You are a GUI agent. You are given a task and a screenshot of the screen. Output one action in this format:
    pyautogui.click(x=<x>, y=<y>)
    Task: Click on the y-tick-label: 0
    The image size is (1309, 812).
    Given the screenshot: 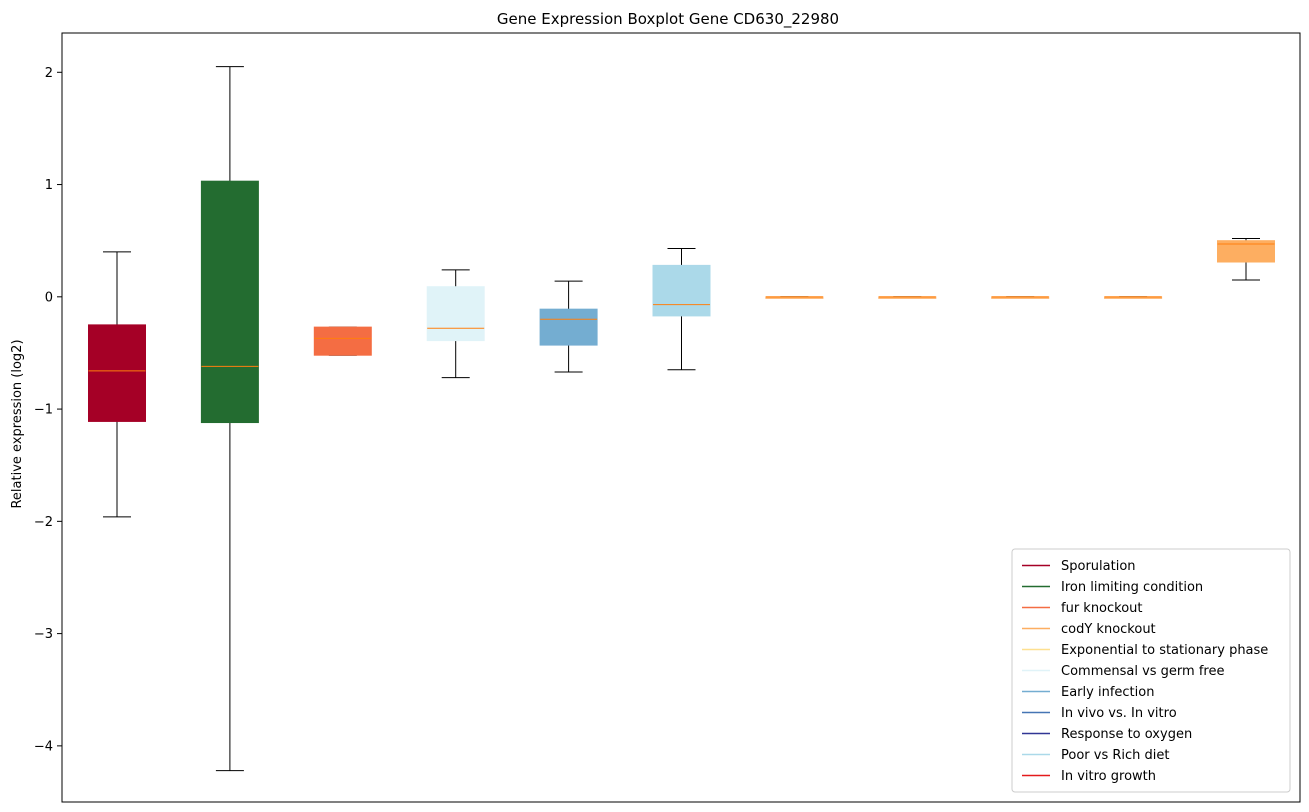 What is the action you would take?
    pyautogui.click(x=49, y=297)
    